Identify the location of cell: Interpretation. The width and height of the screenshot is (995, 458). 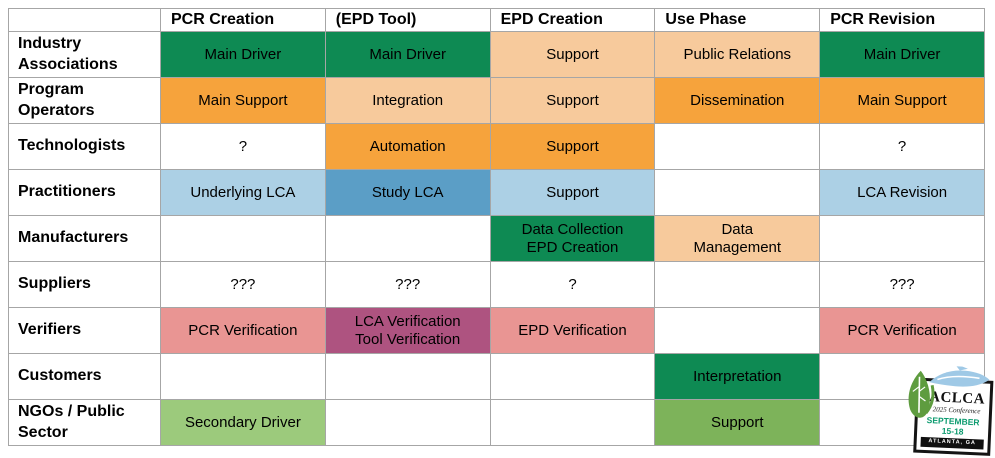
(737, 376).